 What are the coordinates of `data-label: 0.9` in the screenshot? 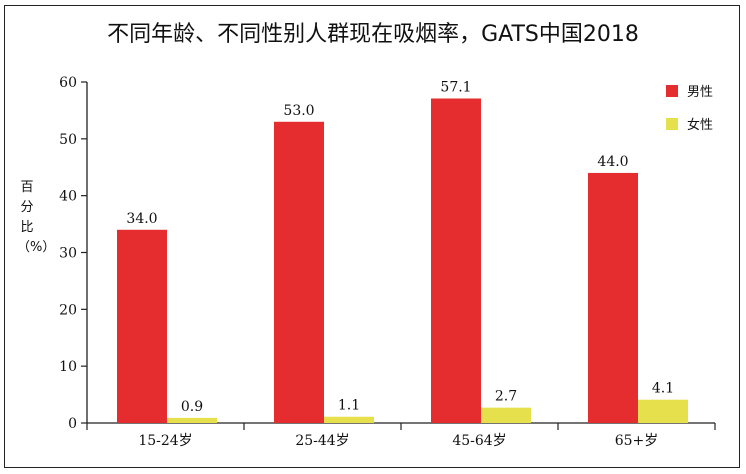 It's located at (192, 407).